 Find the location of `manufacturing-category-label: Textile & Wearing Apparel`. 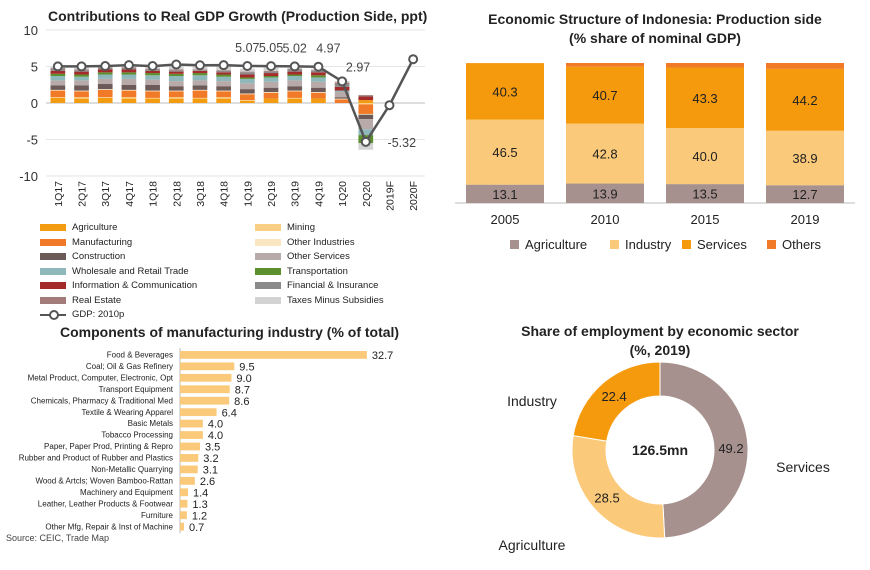

manufacturing-category-label: Textile & Wearing Apparel is located at coordinates (128, 412).